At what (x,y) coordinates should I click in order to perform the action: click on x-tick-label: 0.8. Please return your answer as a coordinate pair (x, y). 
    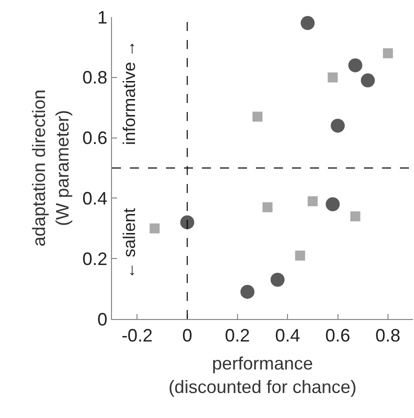
    Looking at the image, I should click on (387, 336).